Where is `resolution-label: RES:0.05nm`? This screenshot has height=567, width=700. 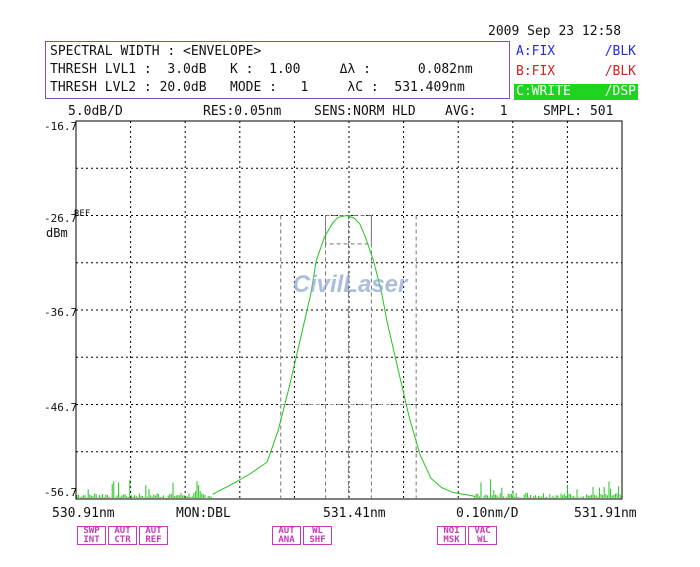 resolution-label: RES:0.05nm is located at coordinates (242, 111).